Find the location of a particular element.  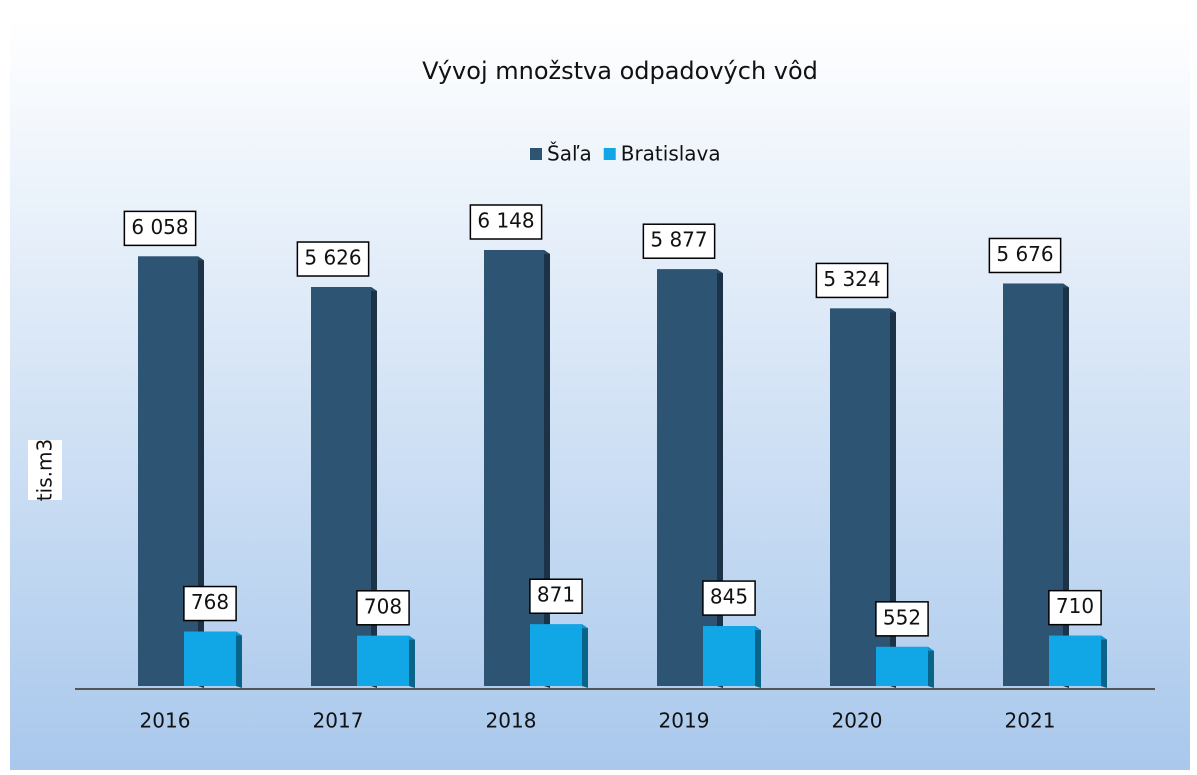

value-label: 552 is located at coordinates (902, 617).